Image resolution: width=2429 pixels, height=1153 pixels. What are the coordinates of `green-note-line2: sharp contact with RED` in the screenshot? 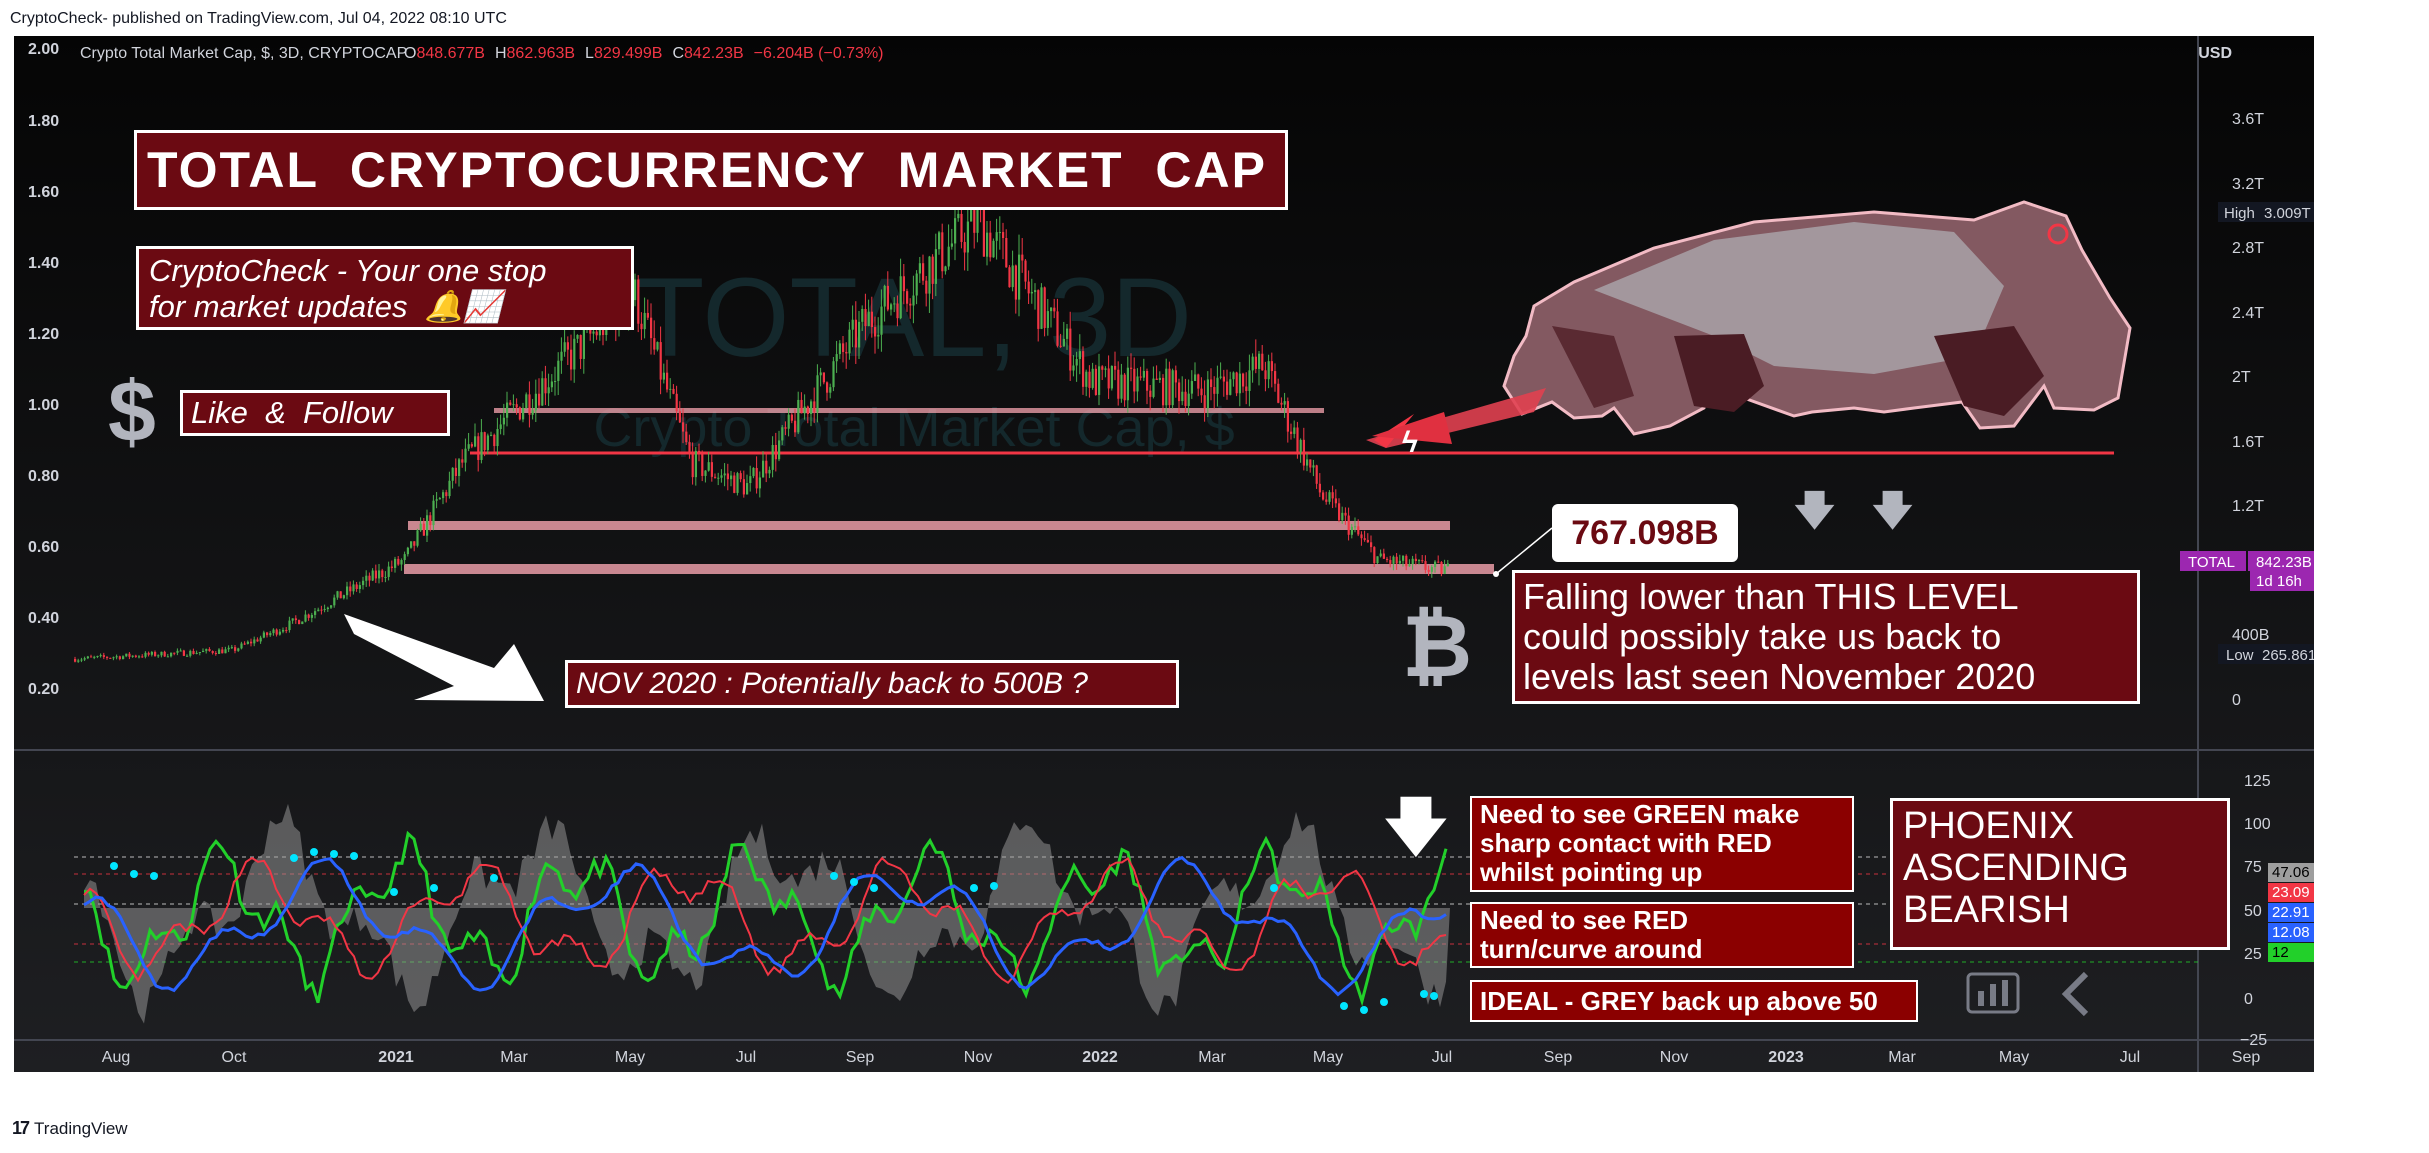 It's located at (1626, 843).